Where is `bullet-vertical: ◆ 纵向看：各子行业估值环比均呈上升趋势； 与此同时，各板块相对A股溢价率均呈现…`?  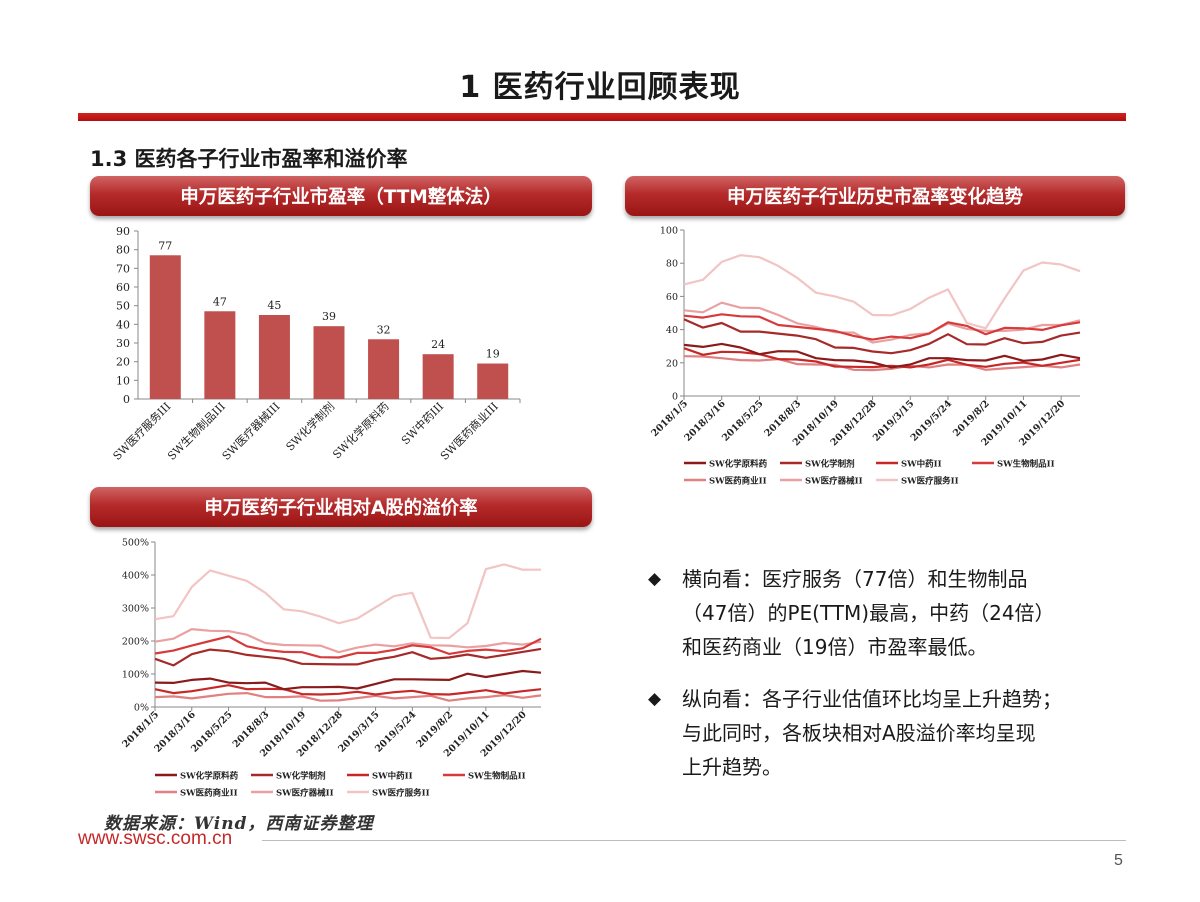 bullet-vertical: ◆ 纵向看：各子行业估值环比均呈上升趋势； 与此同时，各板块相对A股溢价率均呈现… is located at coordinates (893, 733).